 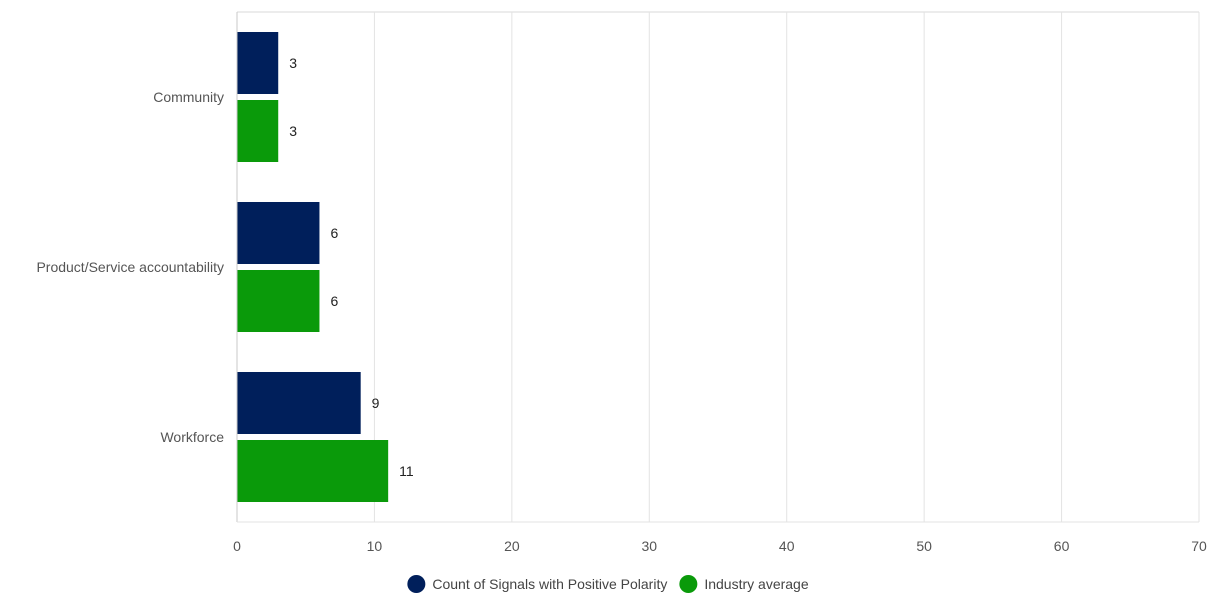 What do you see at coordinates (406, 471) in the screenshot?
I see `data-label: 11` at bounding box center [406, 471].